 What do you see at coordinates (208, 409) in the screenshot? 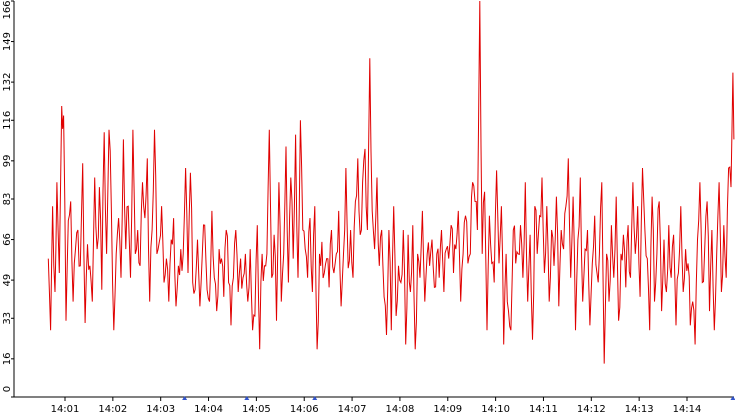
I see `x-tick-label: 14:04` at bounding box center [208, 409].